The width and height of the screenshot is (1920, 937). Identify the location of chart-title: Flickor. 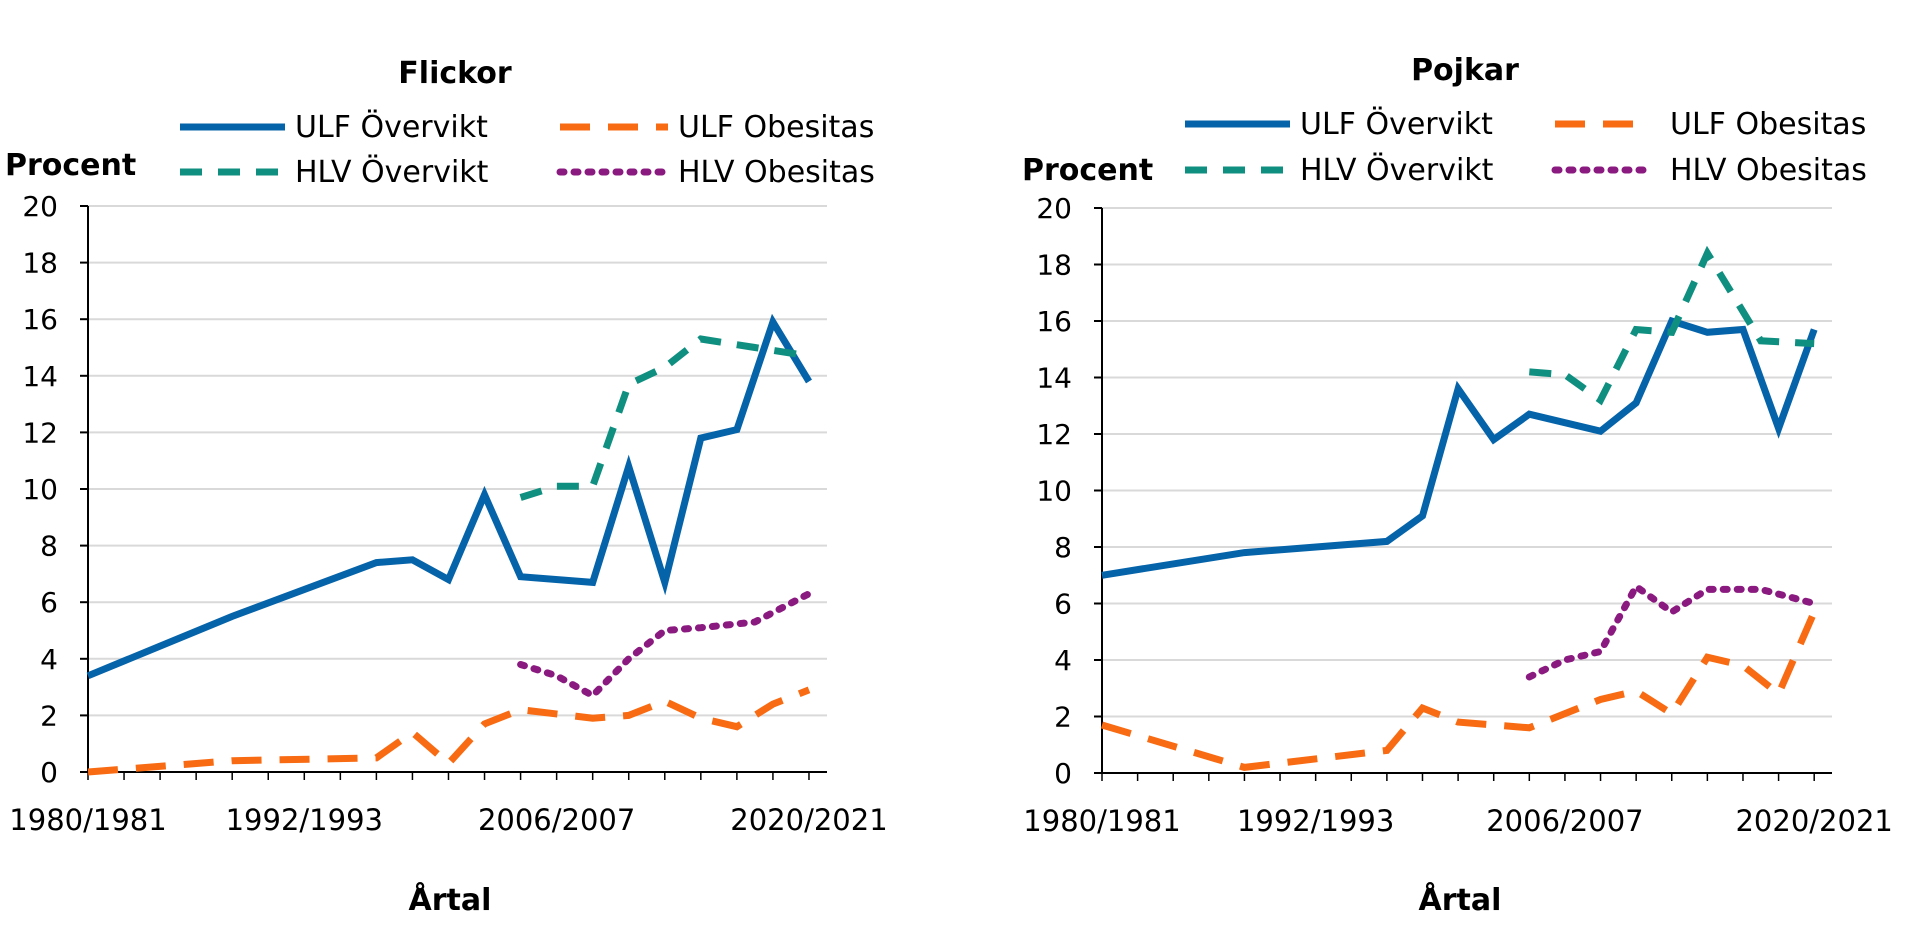
(455, 73).